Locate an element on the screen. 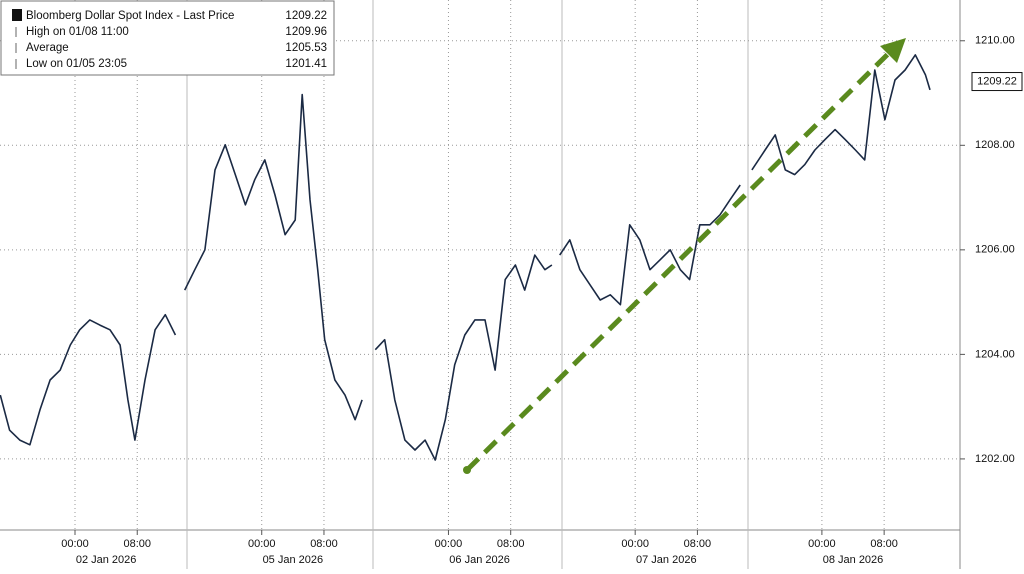  legend-label: High on 01/08 11:00 is located at coordinates (77, 32).